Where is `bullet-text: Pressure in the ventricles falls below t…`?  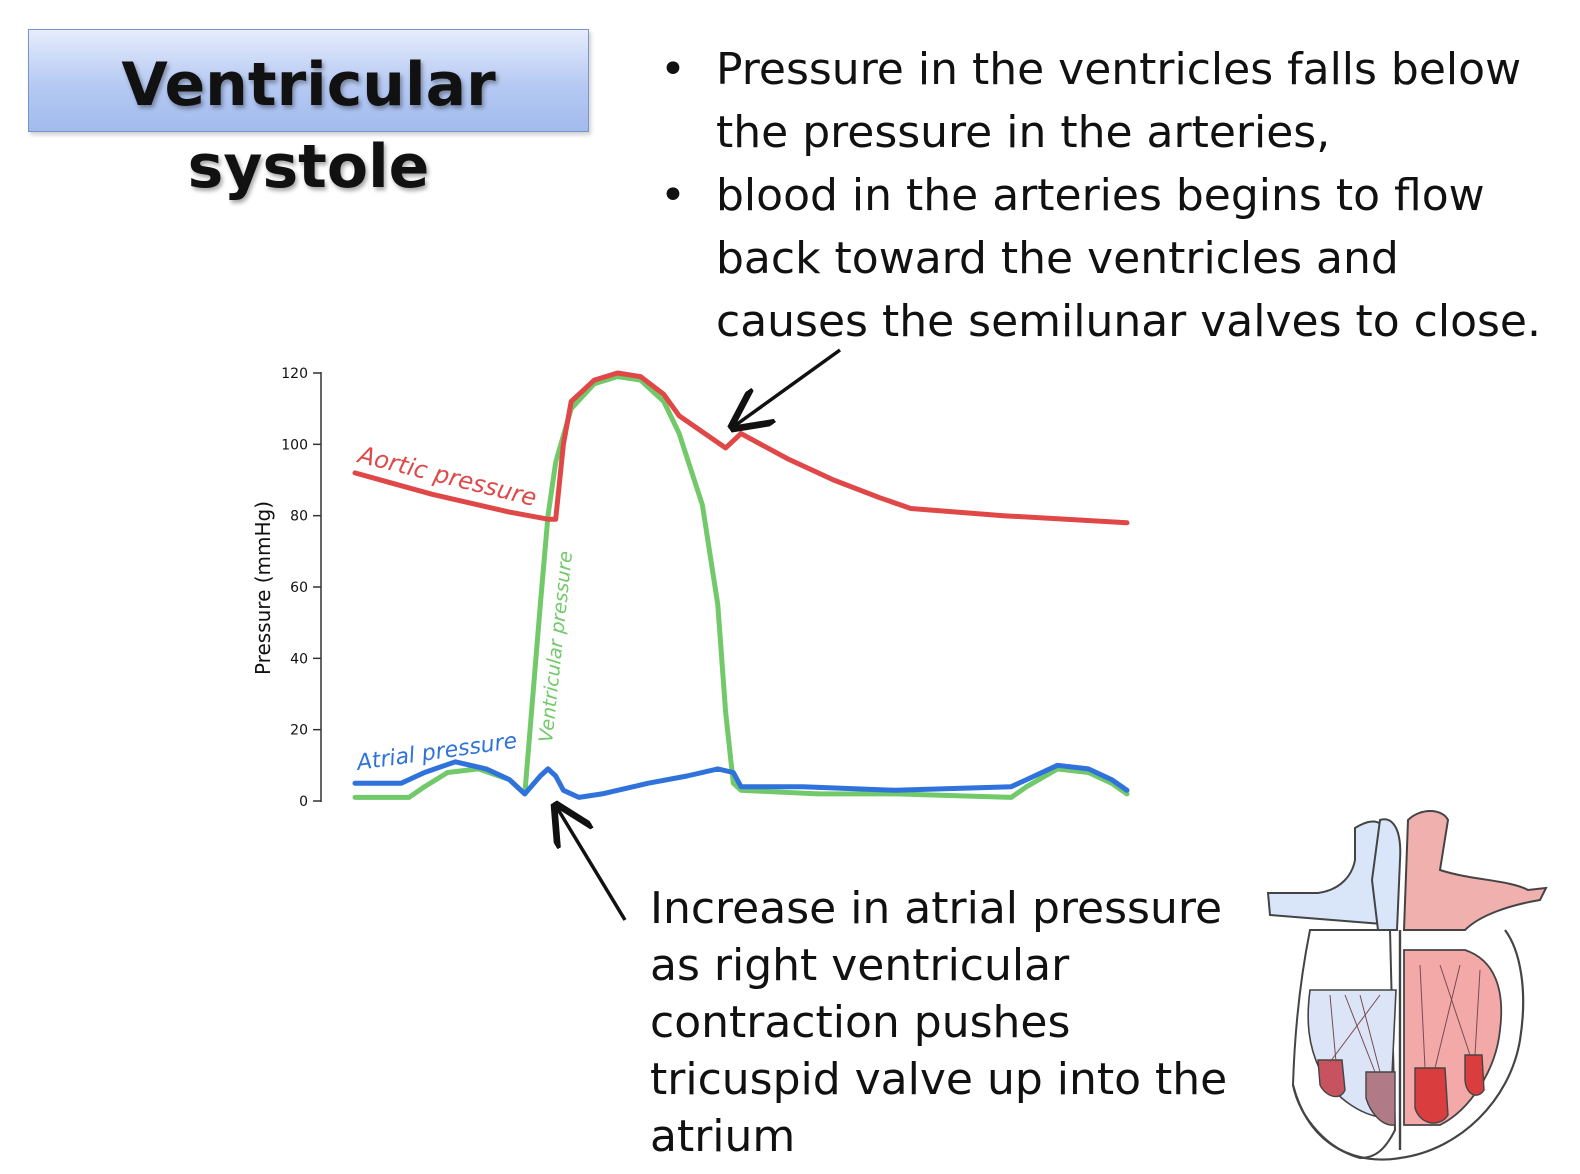
bullet-text: Pressure in the ventricles falls below t… is located at coordinates (1119, 101).